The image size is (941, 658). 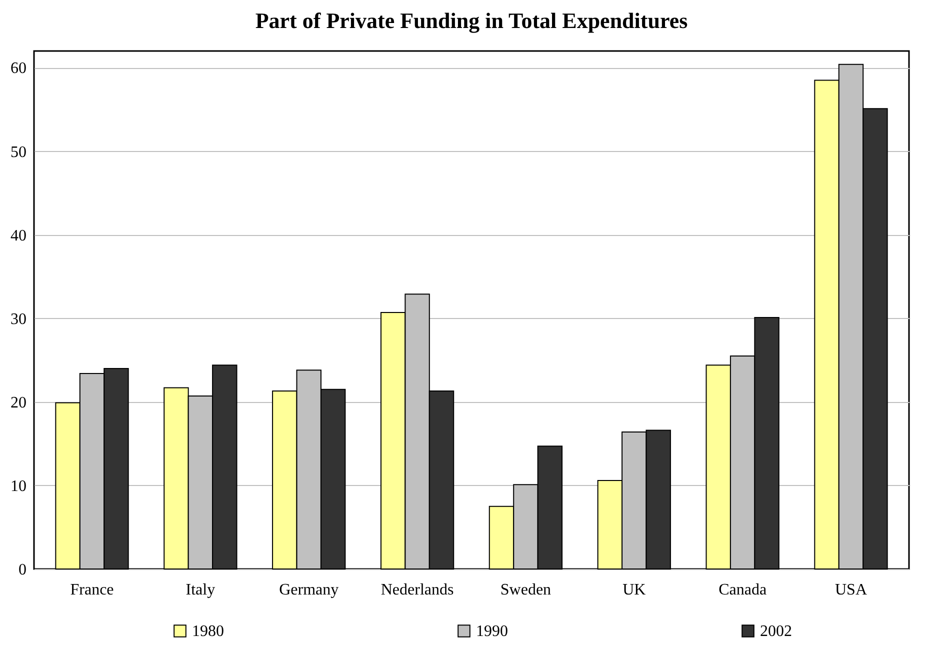 What do you see at coordinates (18, 319) in the screenshot?
I see `y-tick-label: 30` at bounding box center [18, 319].